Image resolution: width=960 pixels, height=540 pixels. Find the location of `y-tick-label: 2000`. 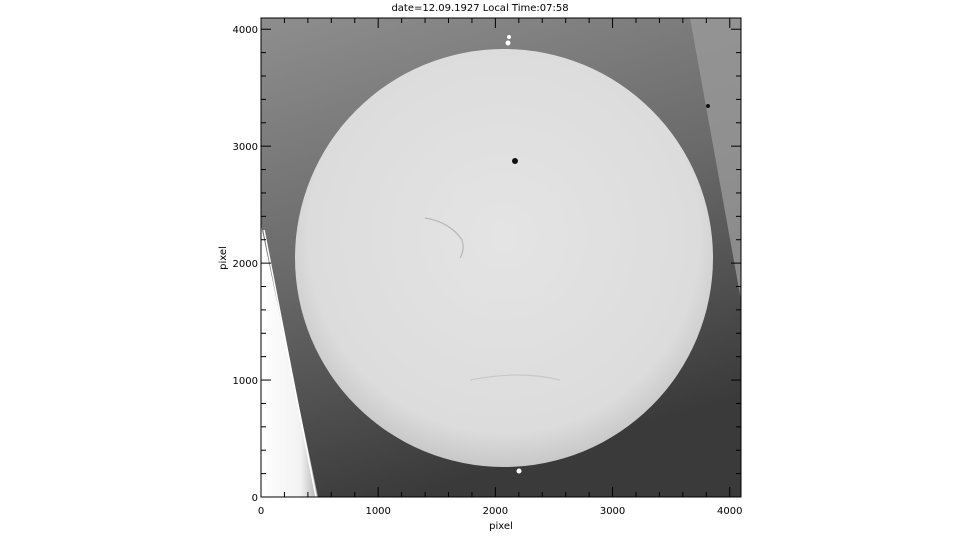

y-tick-label: 2000 is located at coordinates (245, 264).